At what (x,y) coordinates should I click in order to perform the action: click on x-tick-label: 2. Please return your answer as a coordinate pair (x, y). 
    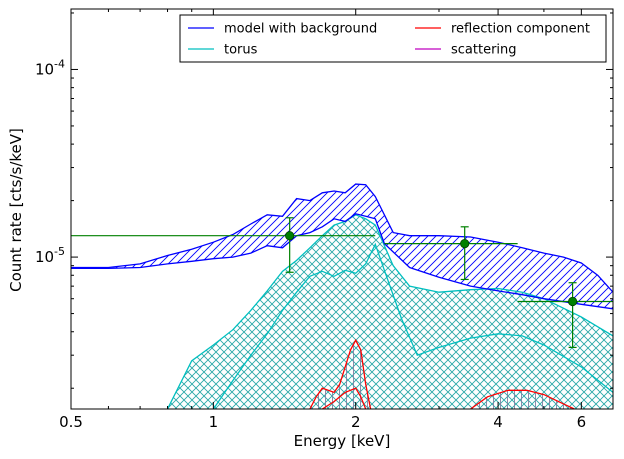
    Looking at the image, I should click on (356, 422).